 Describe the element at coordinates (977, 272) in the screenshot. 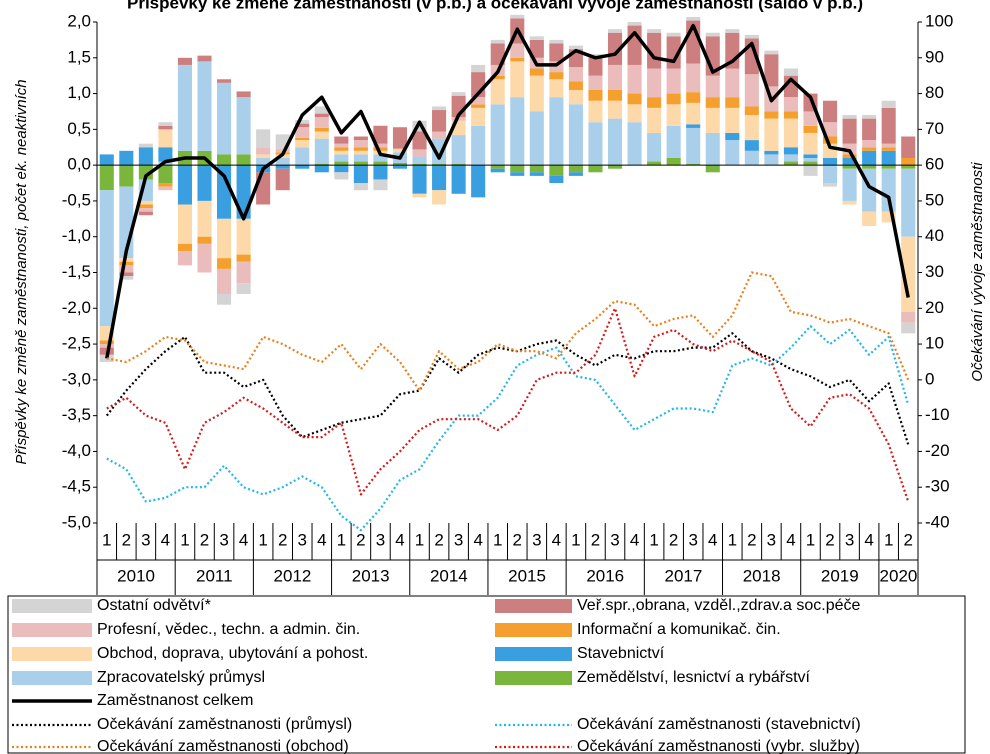

I see `y2-axis-title: Očekávání vývoje zaměstnanosti` at that location.